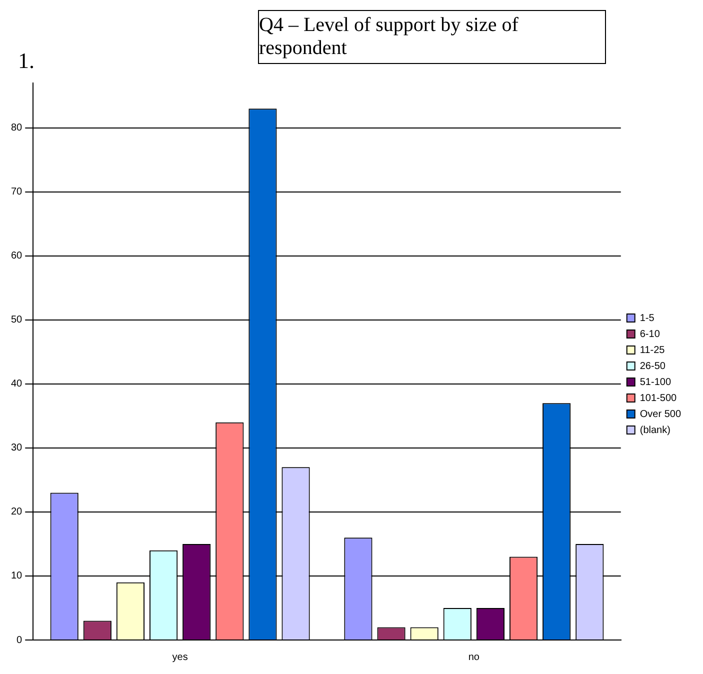 This screenshot has width=703, height=674. What do you see at coordinates (17, 128) in the screenshot?
I see `y-tick-label: 80` at bounding box center [17, 128].